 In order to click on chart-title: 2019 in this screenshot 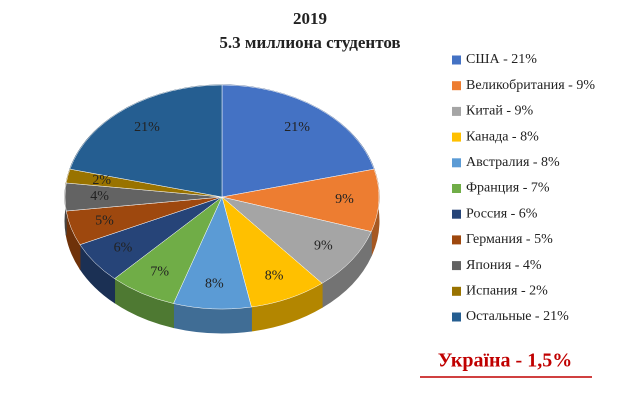, I will do `click(310, 18)`.